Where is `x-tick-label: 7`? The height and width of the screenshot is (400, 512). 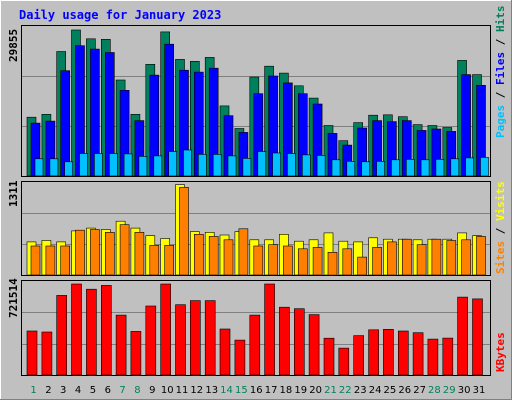 x-tick-label: 7 is located at coordinates (122, 390).